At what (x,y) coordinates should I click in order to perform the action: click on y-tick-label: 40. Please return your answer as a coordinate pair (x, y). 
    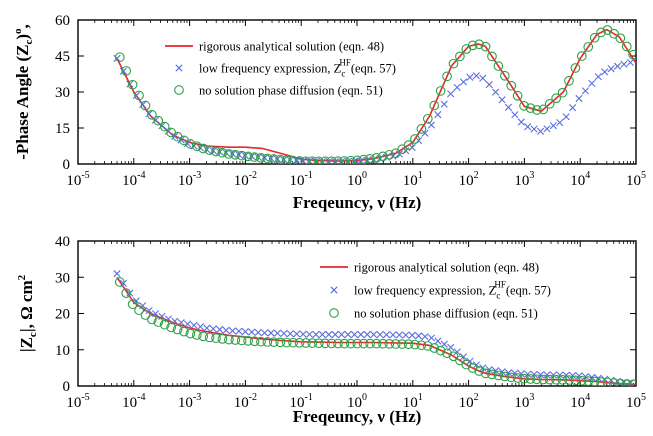
    Looking at the image, I should click on (62, 242).